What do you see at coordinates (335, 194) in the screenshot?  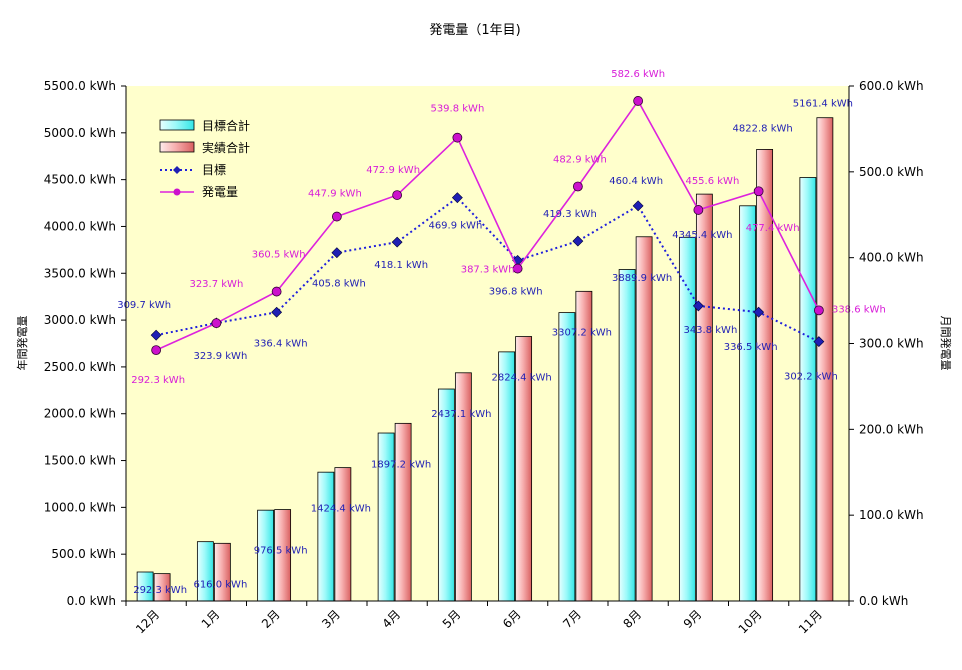 I see `actual-data-label: 447.9 kWh` at bounding box center [335, 194].